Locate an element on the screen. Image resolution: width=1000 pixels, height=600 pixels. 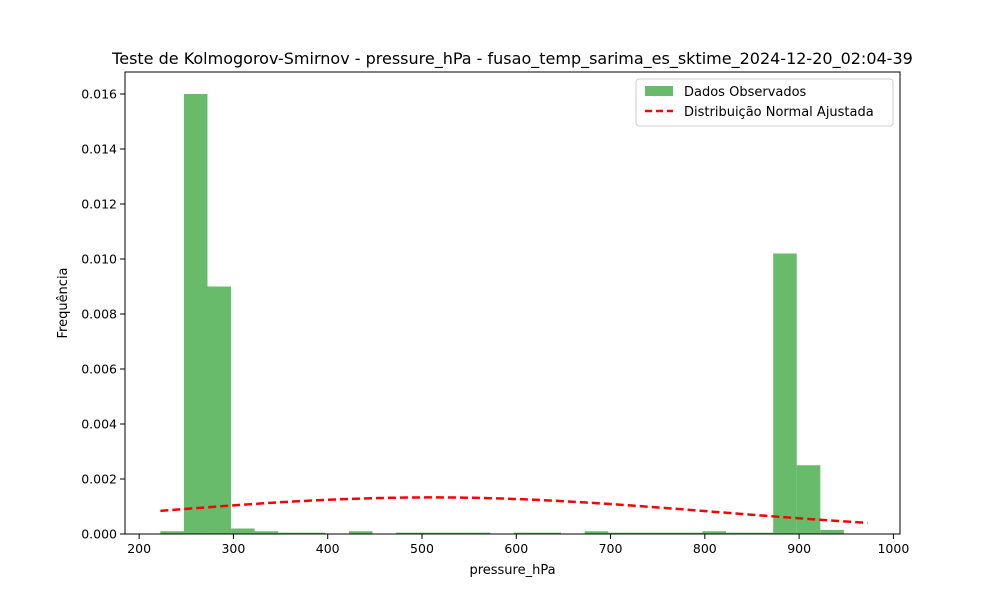
x-axis-ticks: 200 300 400 500 600 700 800 900 1000 is located at coordinates (518, 545).